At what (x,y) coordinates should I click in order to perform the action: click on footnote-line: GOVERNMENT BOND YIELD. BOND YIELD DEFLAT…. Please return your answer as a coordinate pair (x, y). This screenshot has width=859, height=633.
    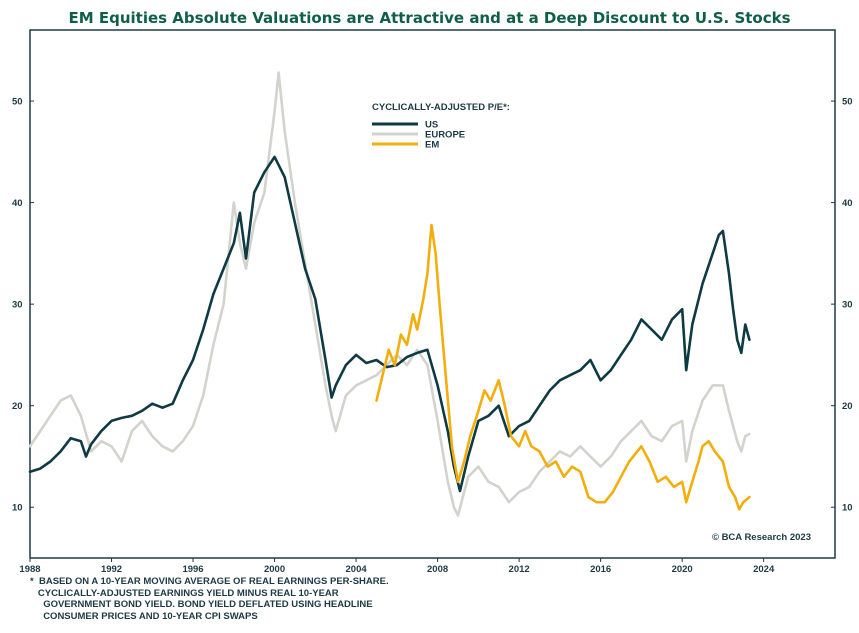
    Looking at the image, I should click on (201, 604).